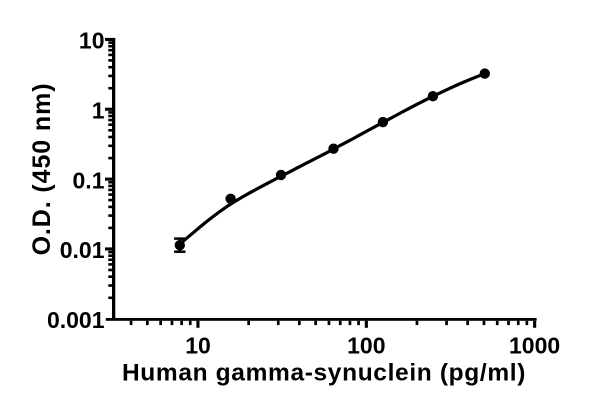  I want to click on svg-text: 100, so click(366, 346).